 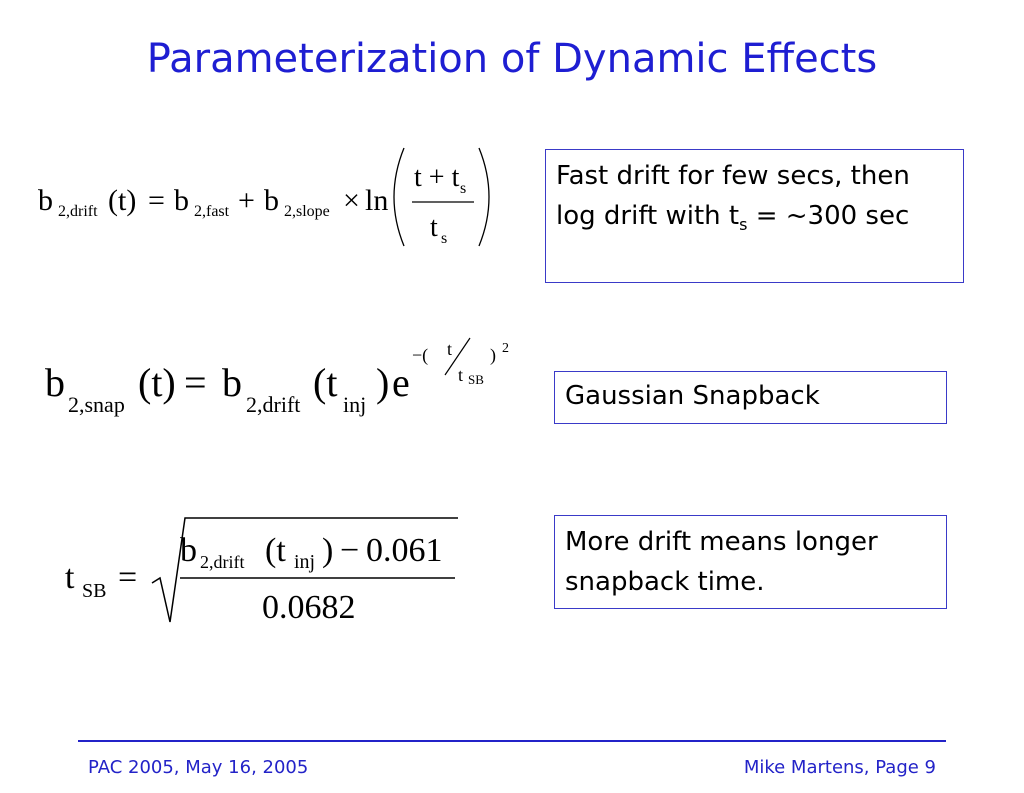 What do you see at coordinates (505, 348) in the screenshot?
I see `equation-part: 2` at bounding box center [505, 348].